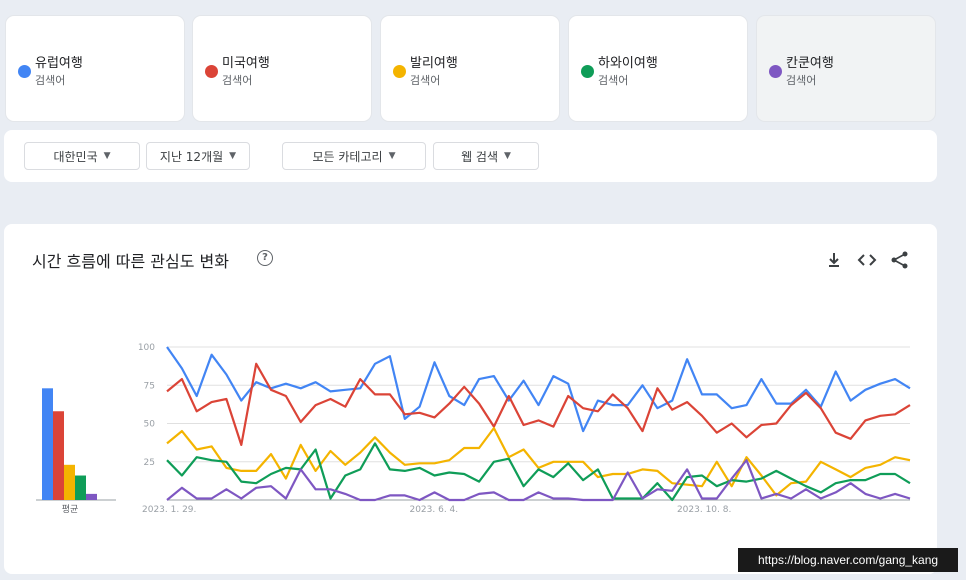 The image size is (966, 580). Describe the element at coordinates (347, 156) in the screenshot. I see `filter-label: 모든 카테고리` at that location.